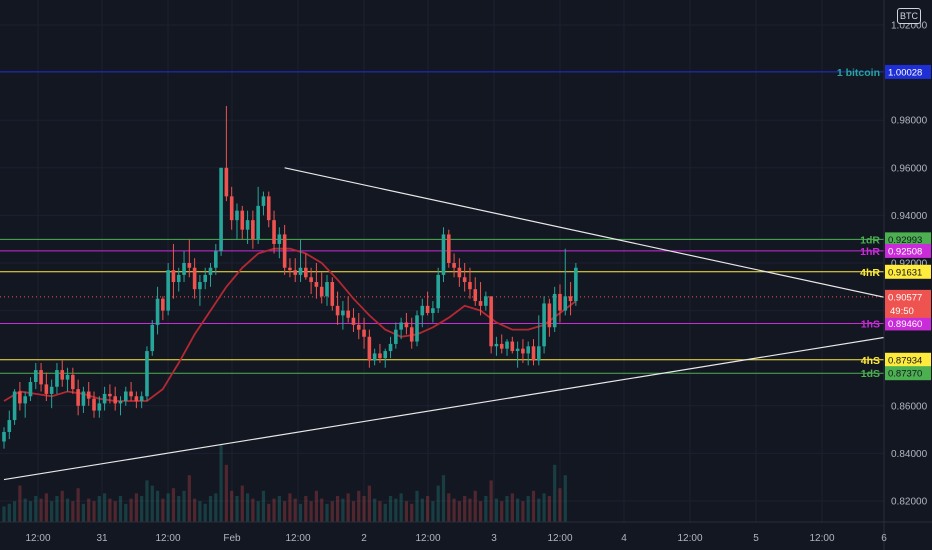 This screenshot has height=550, width=932. I want to click on level-badge-1hR, so click(908, 250).